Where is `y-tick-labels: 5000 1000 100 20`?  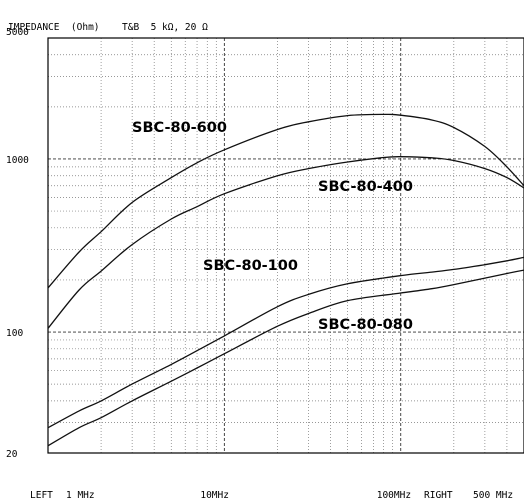
y-tick-labels: 5000 1000 100 20 is located at coordinates (17, 243).